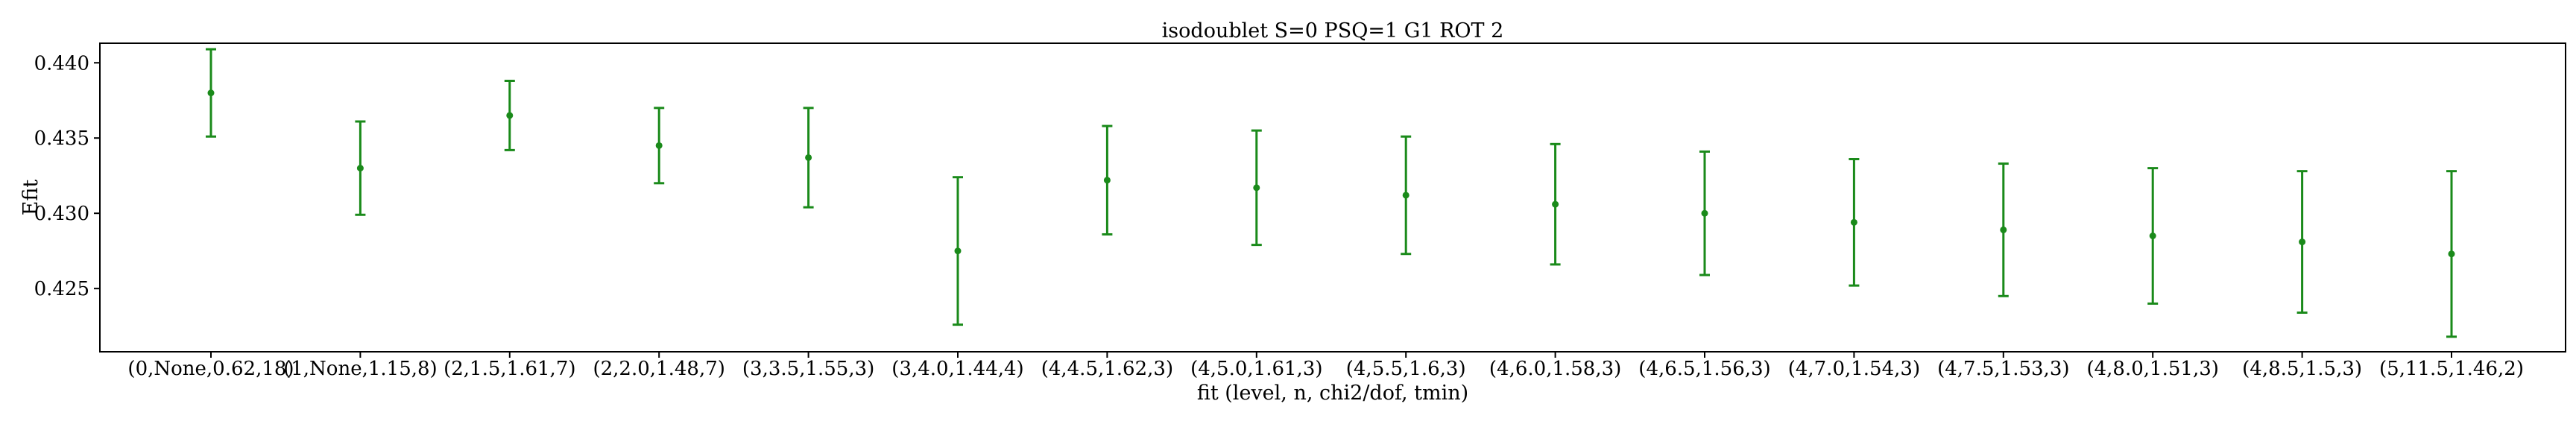 Image resolution: width=2576 pixels, height=433 pixels. What do you see at coordinates (62, 214) in the screenshot?
I see `y-tick-label: 0.430` at bounding box center [62, 214].